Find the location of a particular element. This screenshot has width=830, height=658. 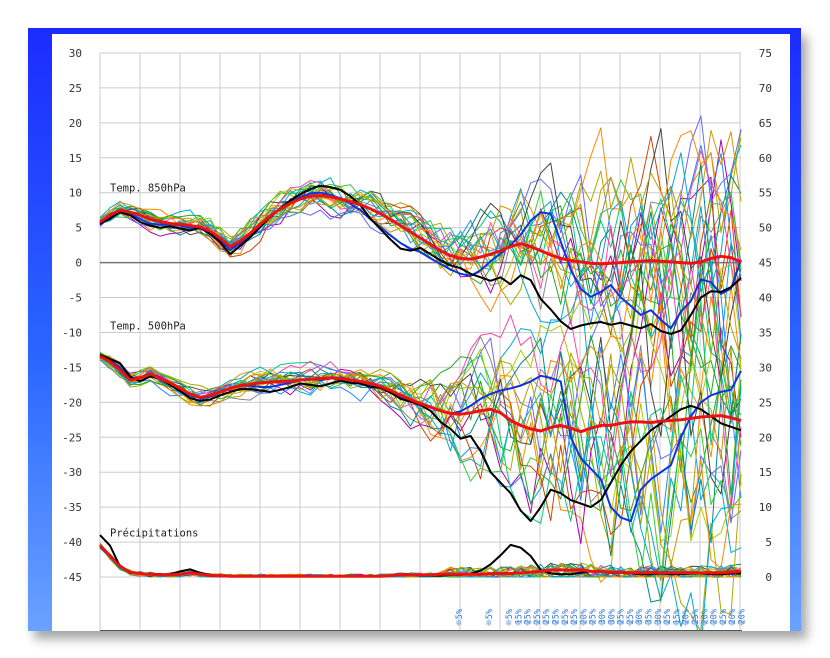

panel-label: Temp. 850hPa is located at coordinates (148, 188).